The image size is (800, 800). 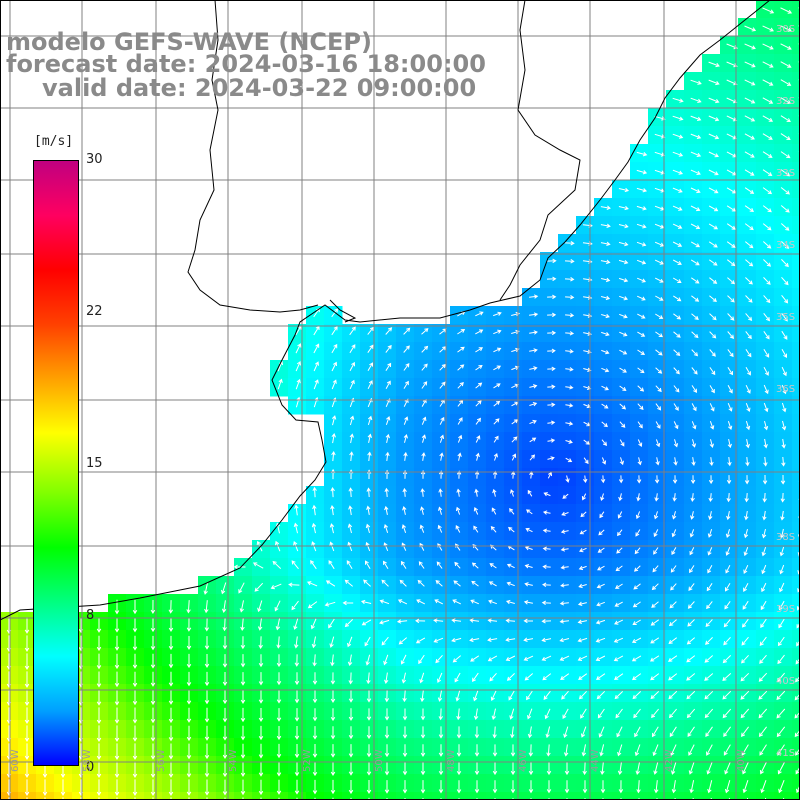 What do you see at coordinates (94, 311) in the screenshot?
I see `colorbar-tick-22: 22` at bounding box center [94, 311].